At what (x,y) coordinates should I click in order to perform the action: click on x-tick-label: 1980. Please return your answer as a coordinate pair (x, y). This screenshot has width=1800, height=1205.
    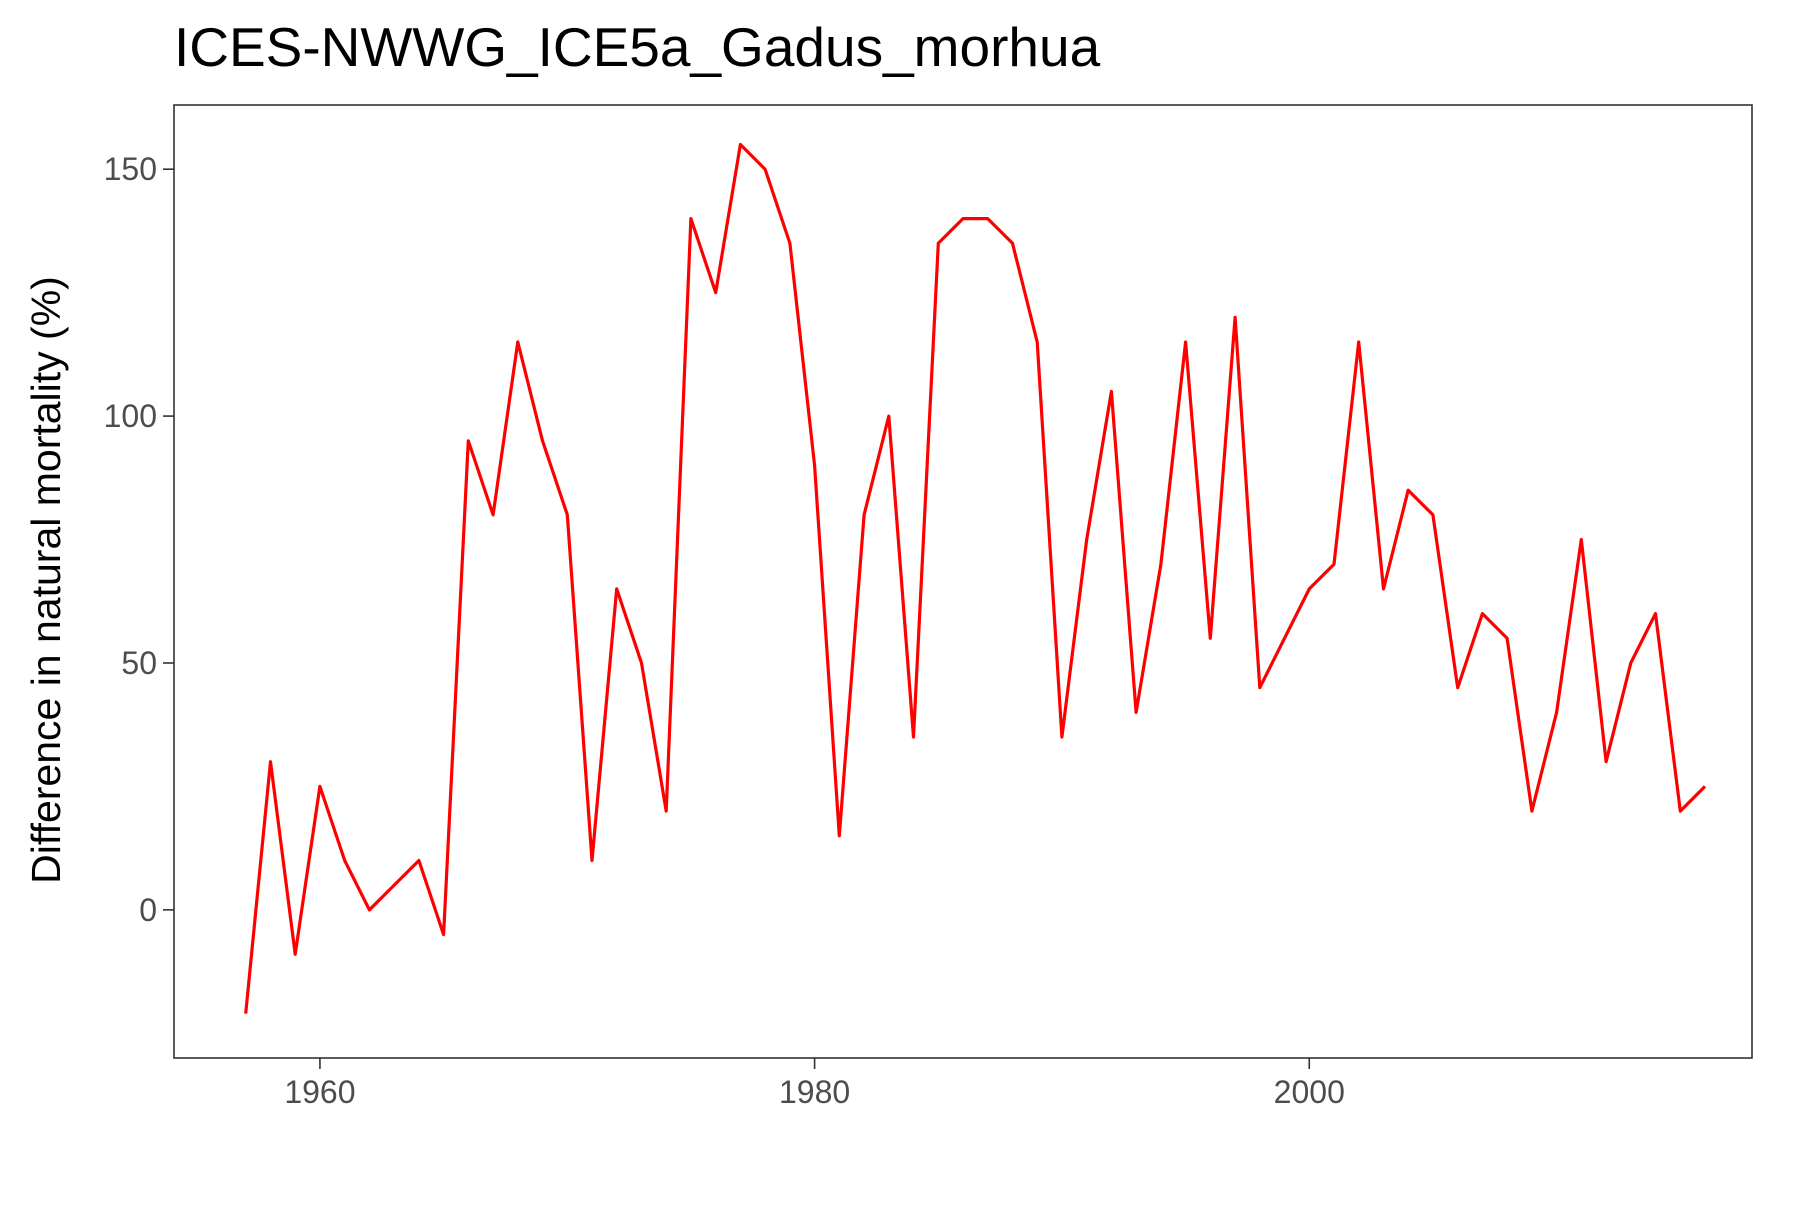
    Looking at the image, I should click on (814, 1092).